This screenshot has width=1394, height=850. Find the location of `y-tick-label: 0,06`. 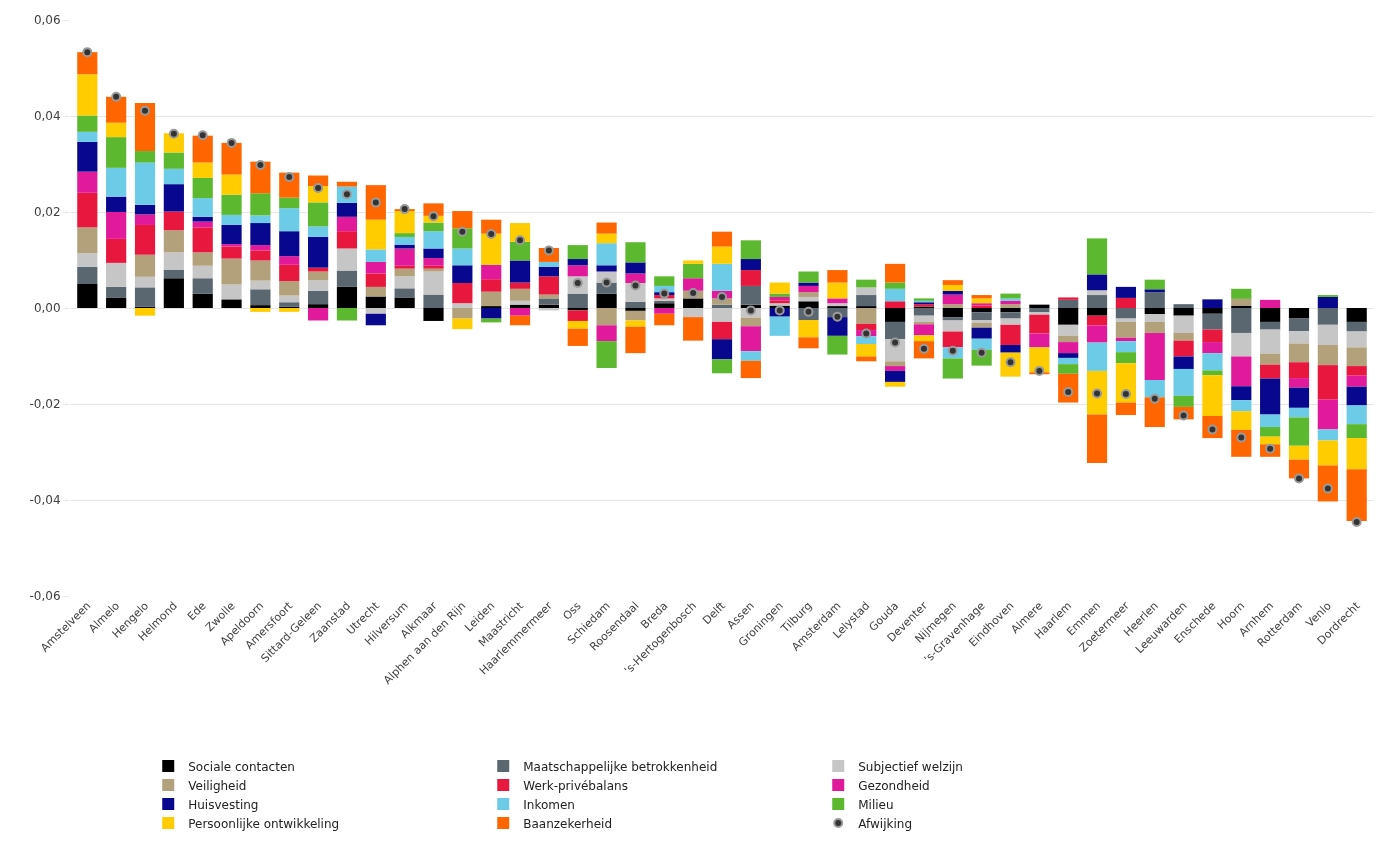

y-tick-label: 0,06 is located at coordinates (47, 20).